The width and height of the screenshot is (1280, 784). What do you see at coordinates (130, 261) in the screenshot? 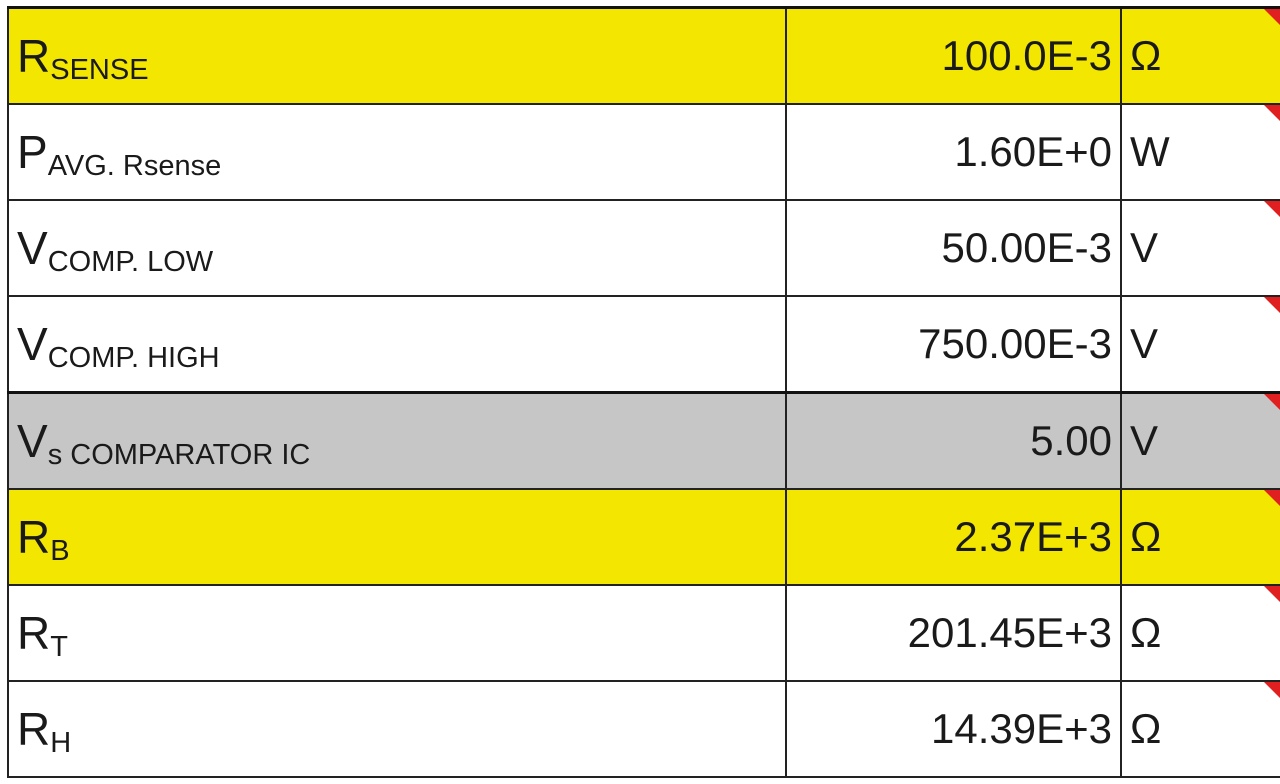
I see `parameter-subscript: COMP. LOW` at bounding box center [130, 261].